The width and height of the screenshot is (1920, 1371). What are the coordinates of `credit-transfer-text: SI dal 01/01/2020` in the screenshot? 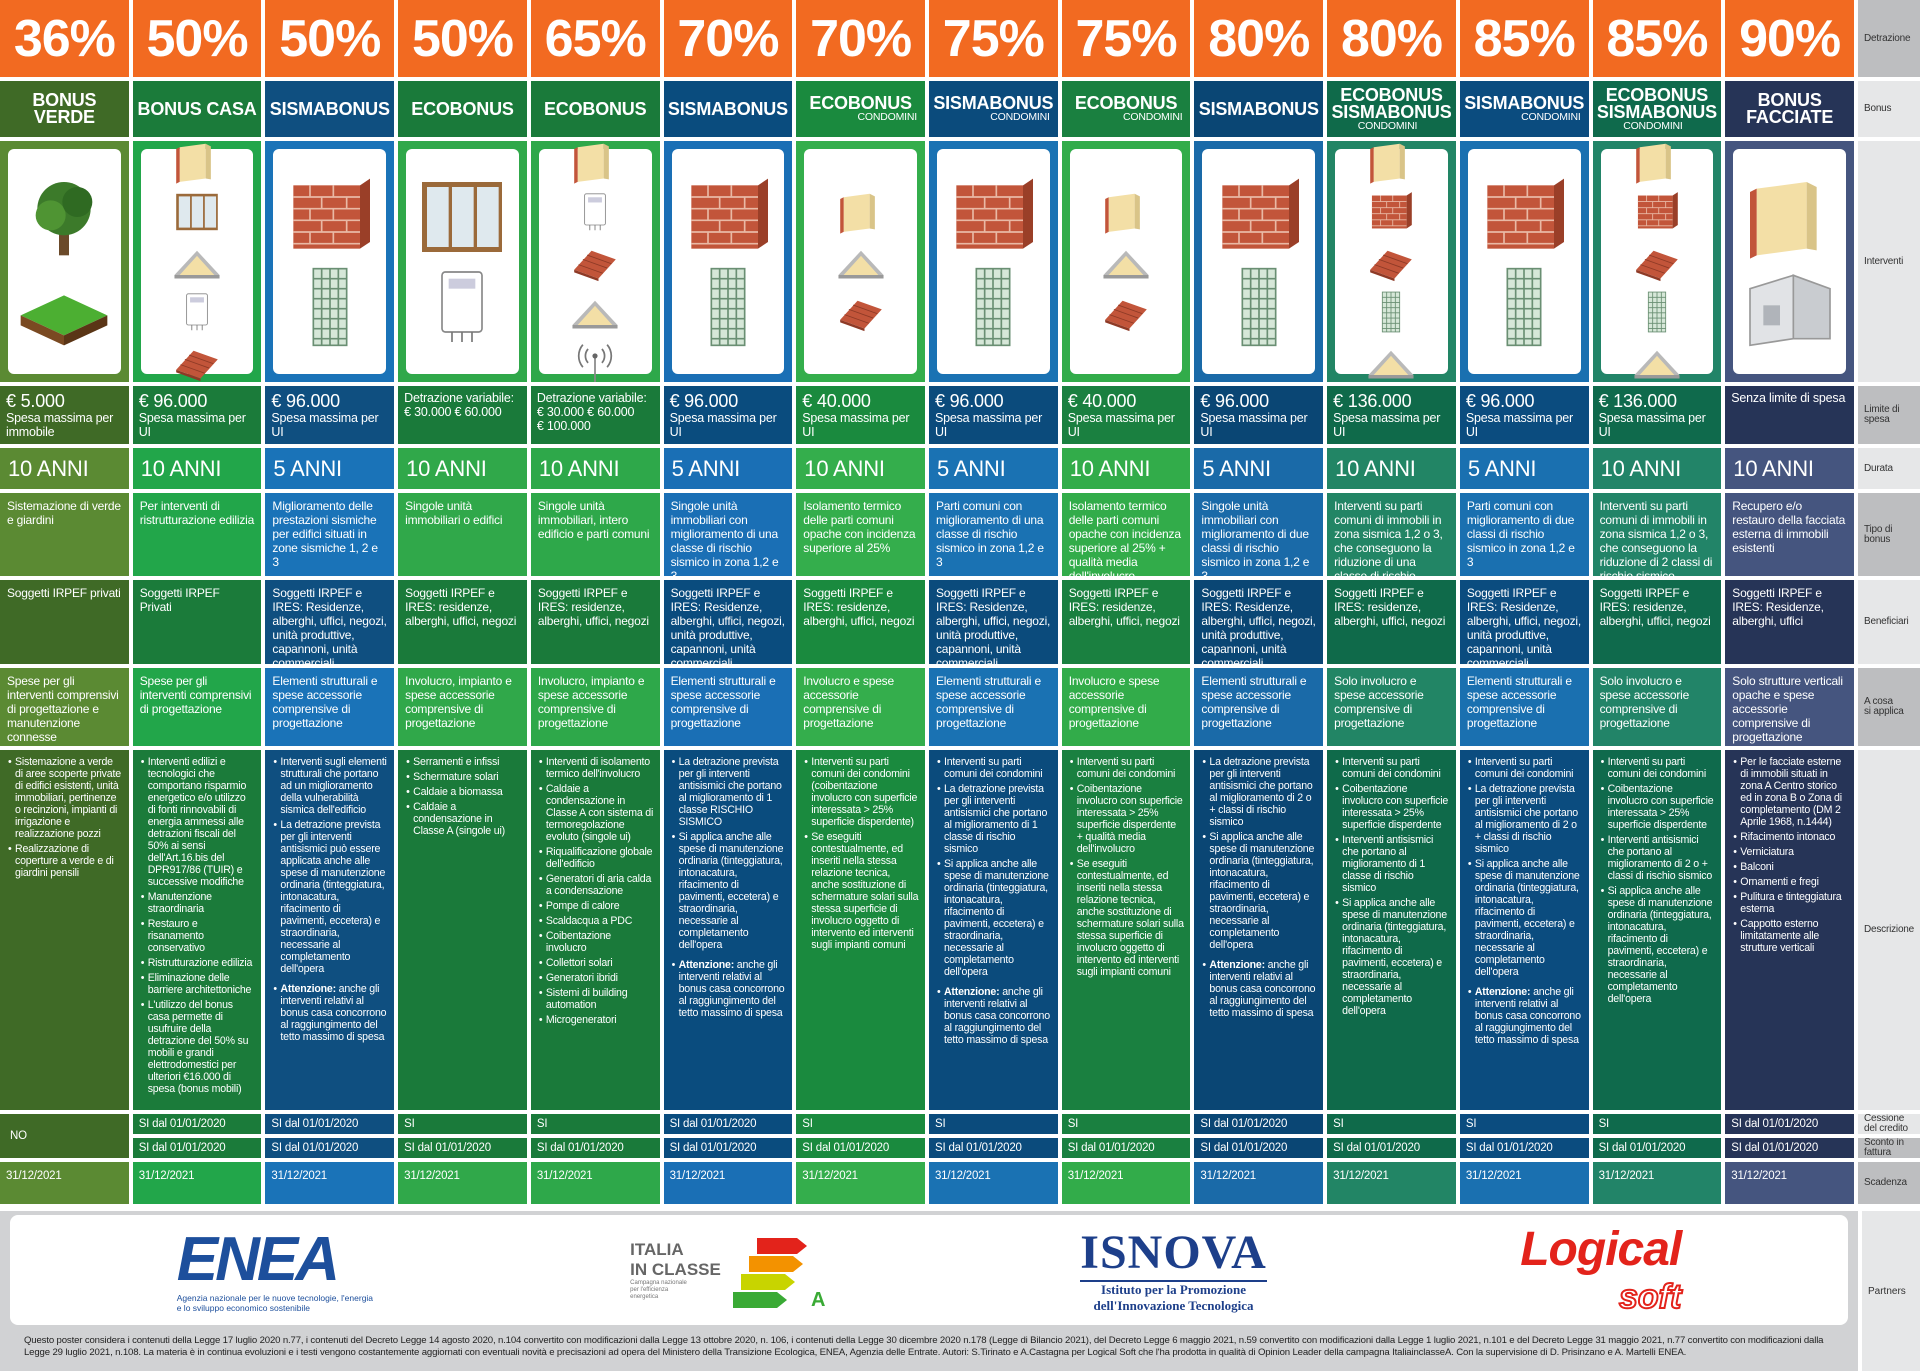 It's located at (182, 1124).